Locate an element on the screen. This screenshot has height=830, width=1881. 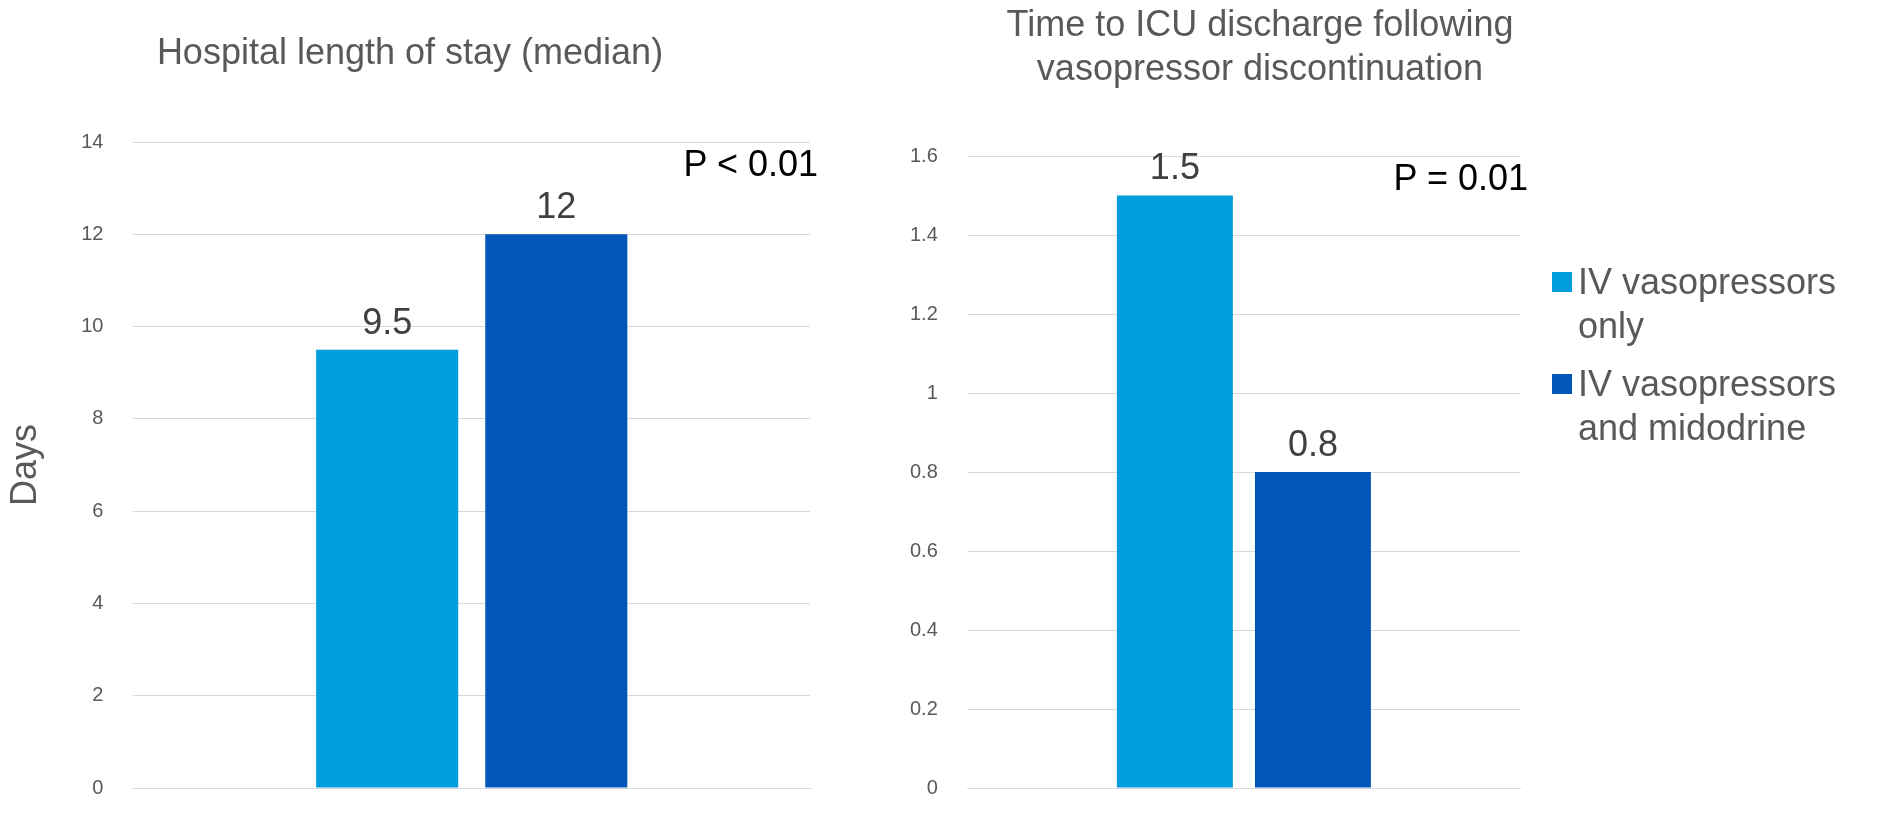
annotation: P < 0.01 is located at coordinates (750, 163).